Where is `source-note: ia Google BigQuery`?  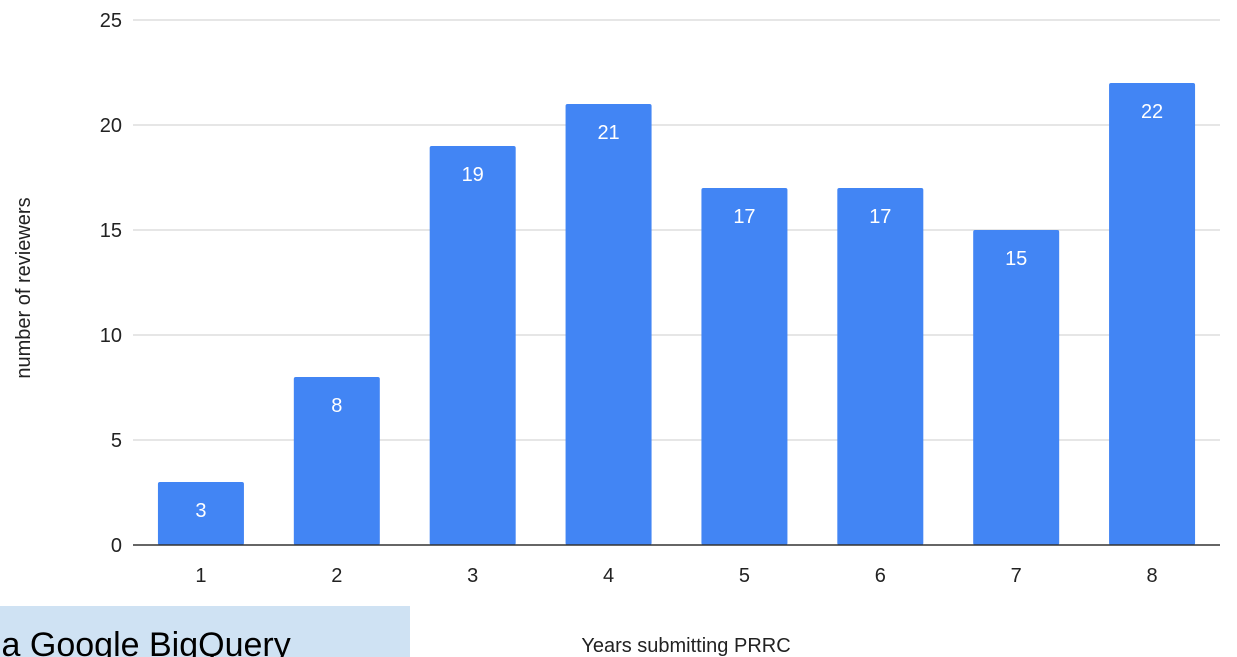 source-note: ia Google BigQuery is located at coordinates (205, 631).